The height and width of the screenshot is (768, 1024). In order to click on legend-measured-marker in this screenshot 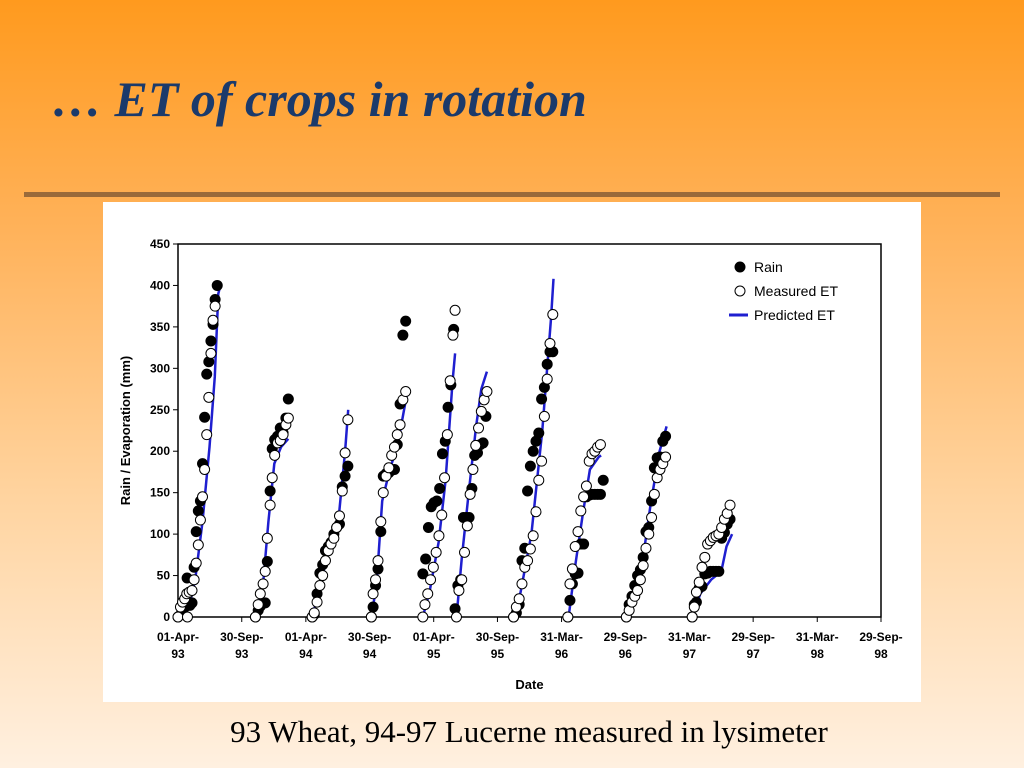, I will do `click(740, 291)`.